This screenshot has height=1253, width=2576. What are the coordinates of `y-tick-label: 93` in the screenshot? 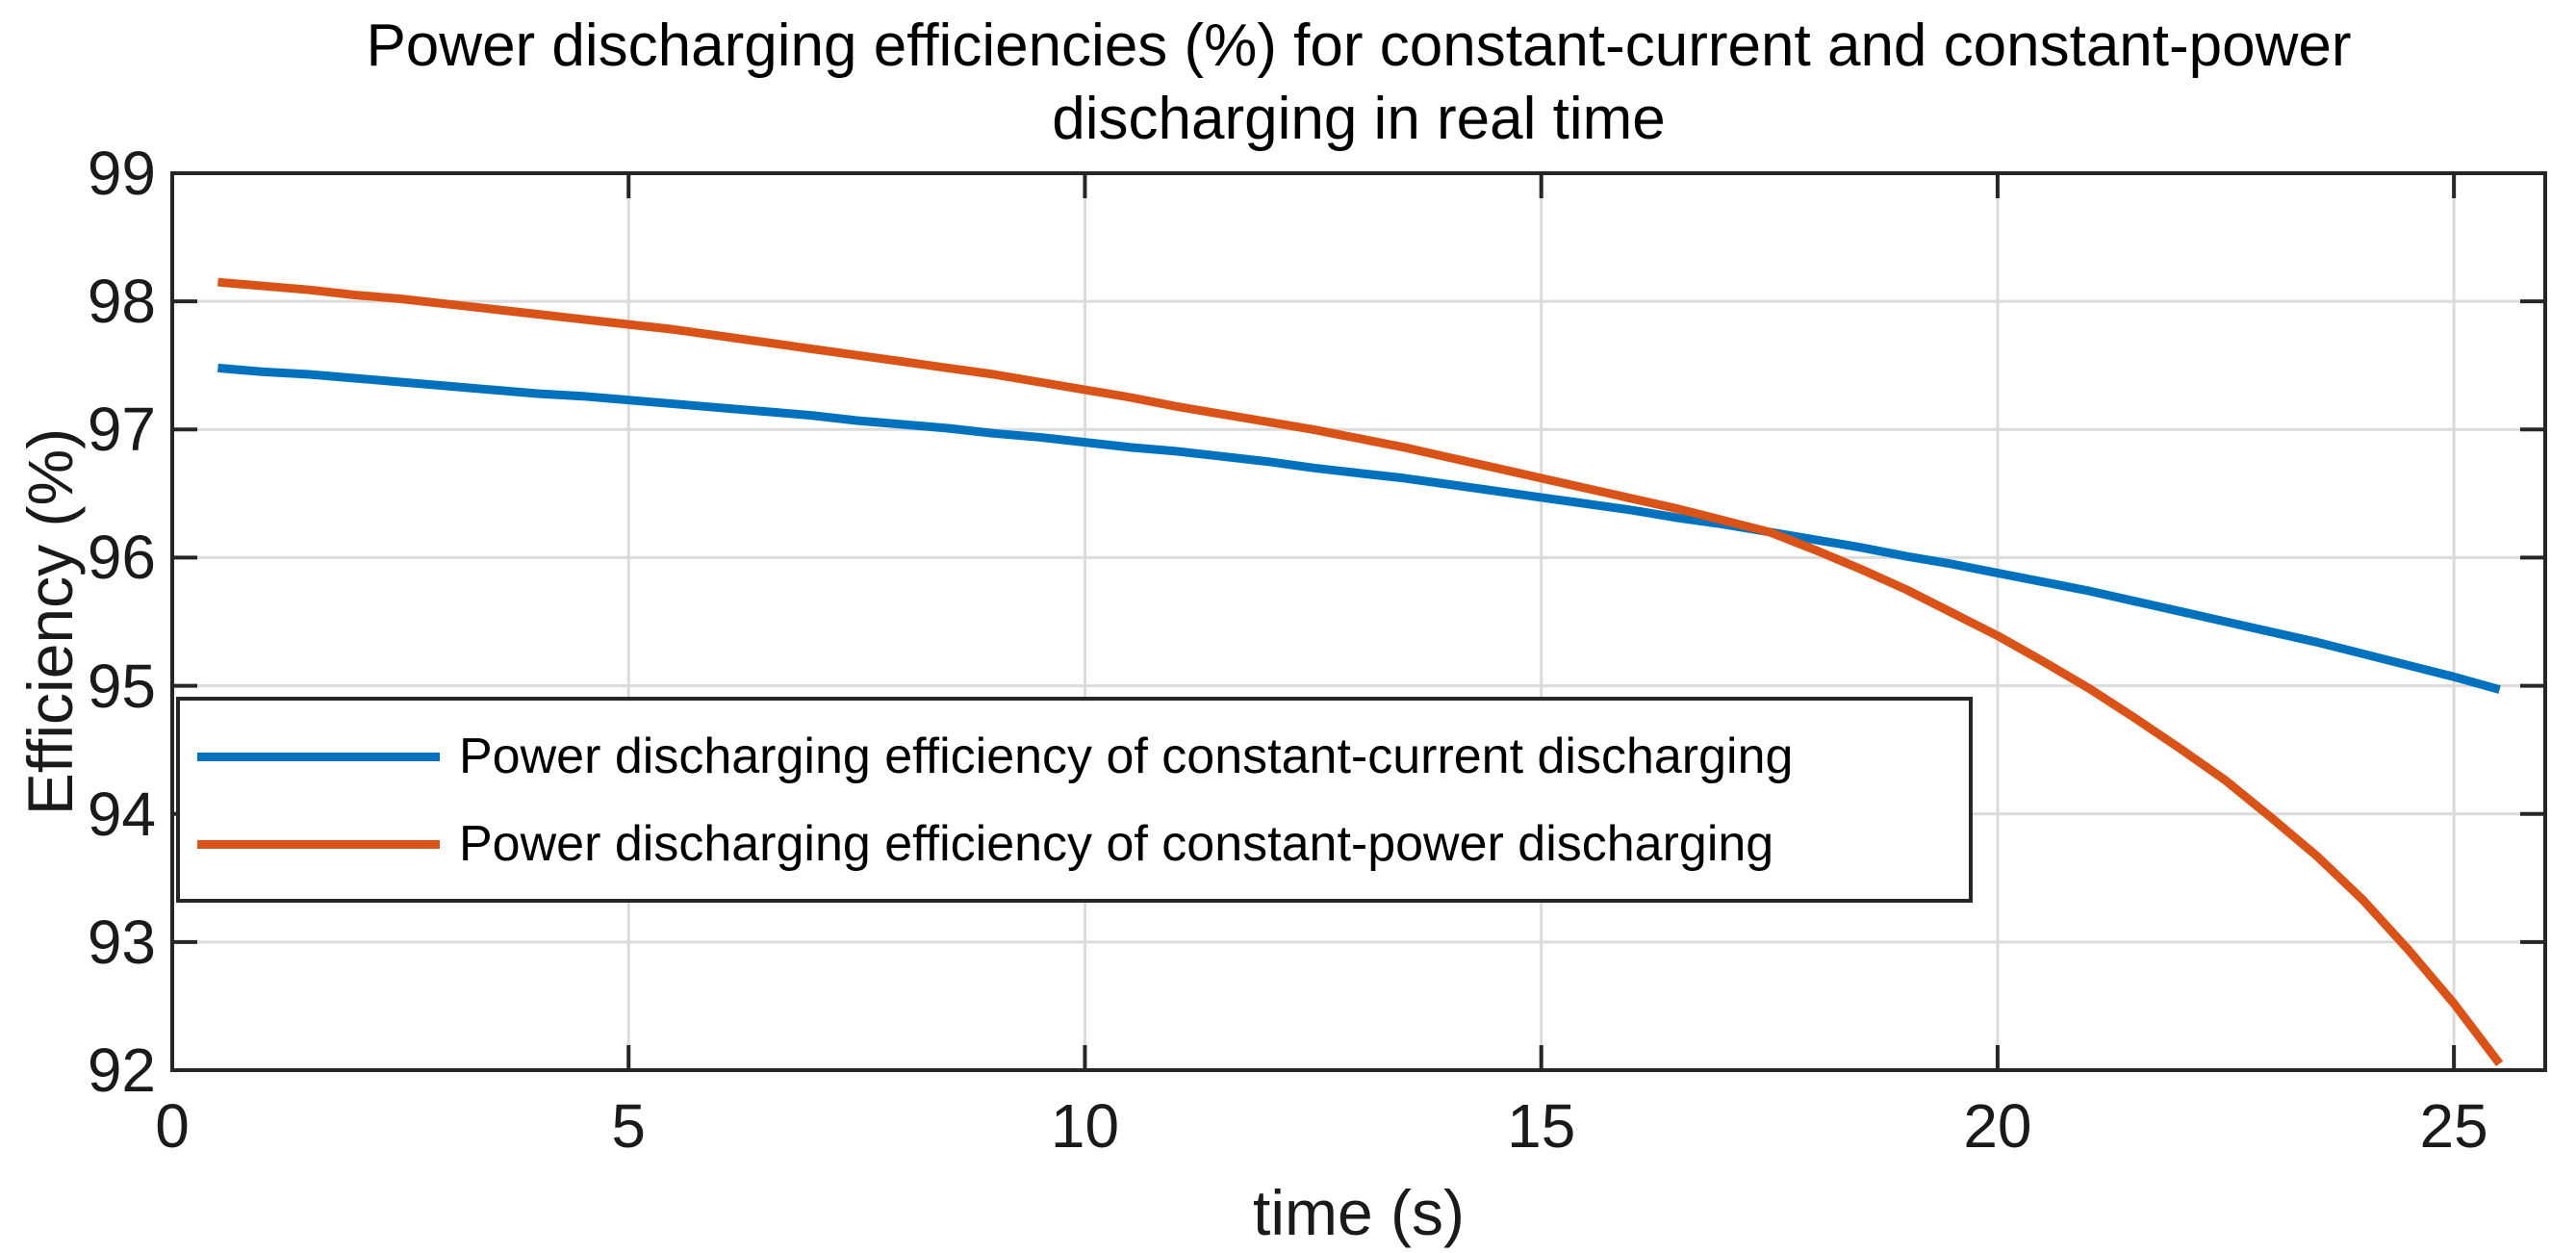 It's located at (121, 942).